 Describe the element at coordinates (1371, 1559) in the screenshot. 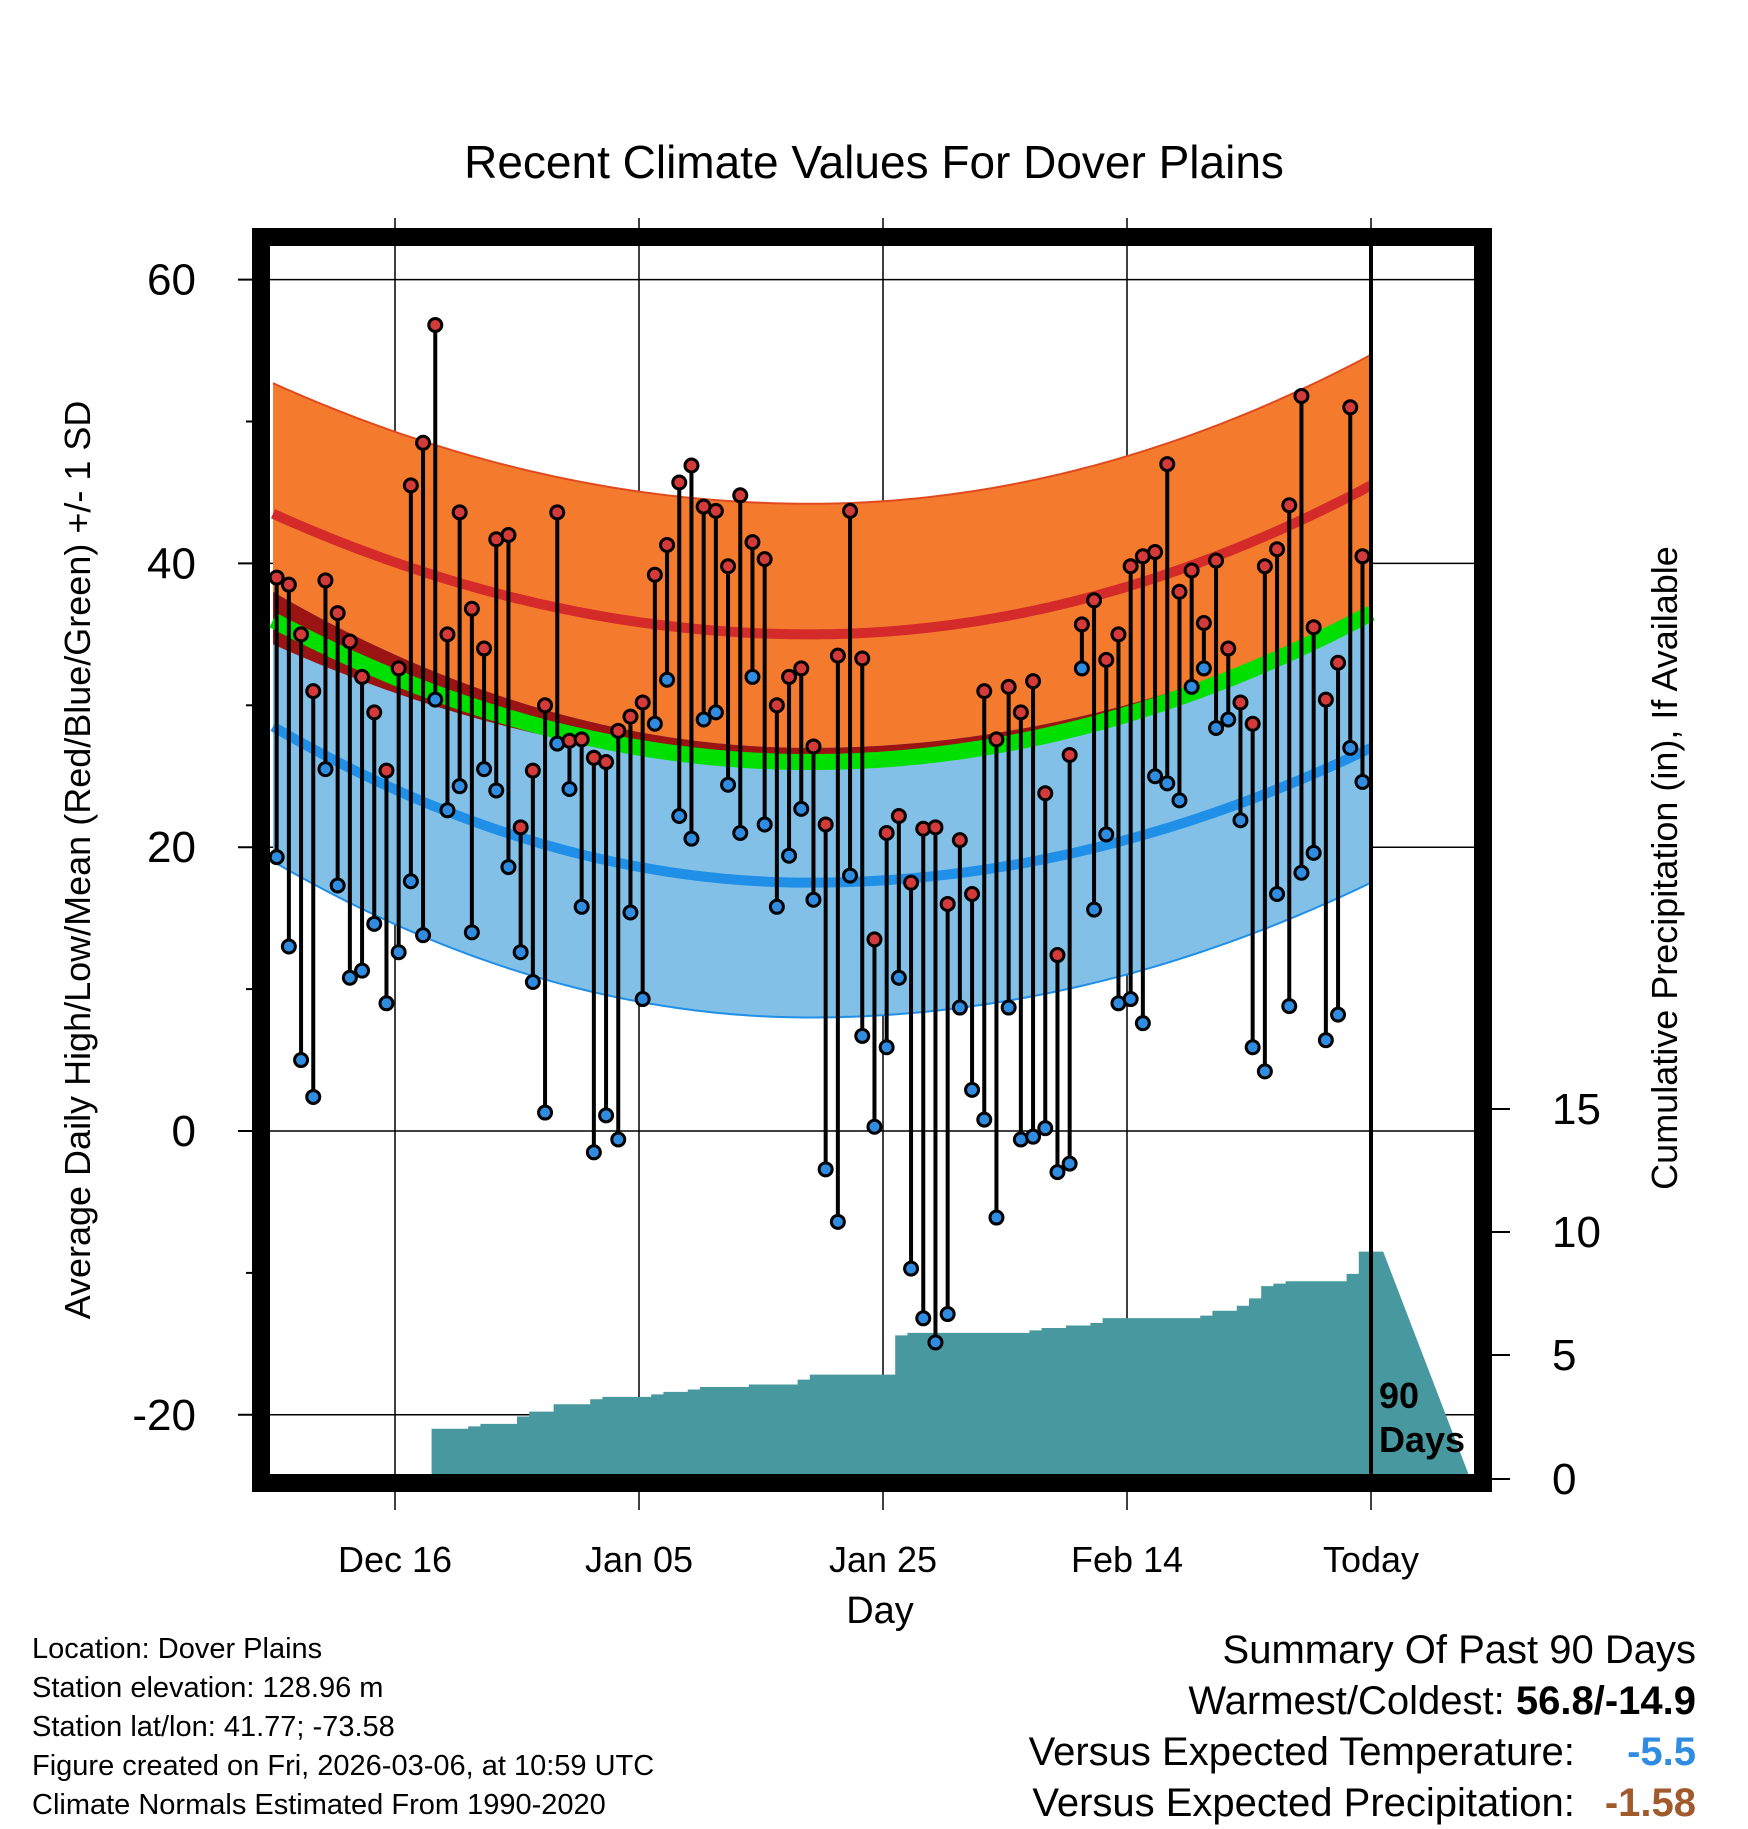

I see `x-tick-label: Today` at that location.